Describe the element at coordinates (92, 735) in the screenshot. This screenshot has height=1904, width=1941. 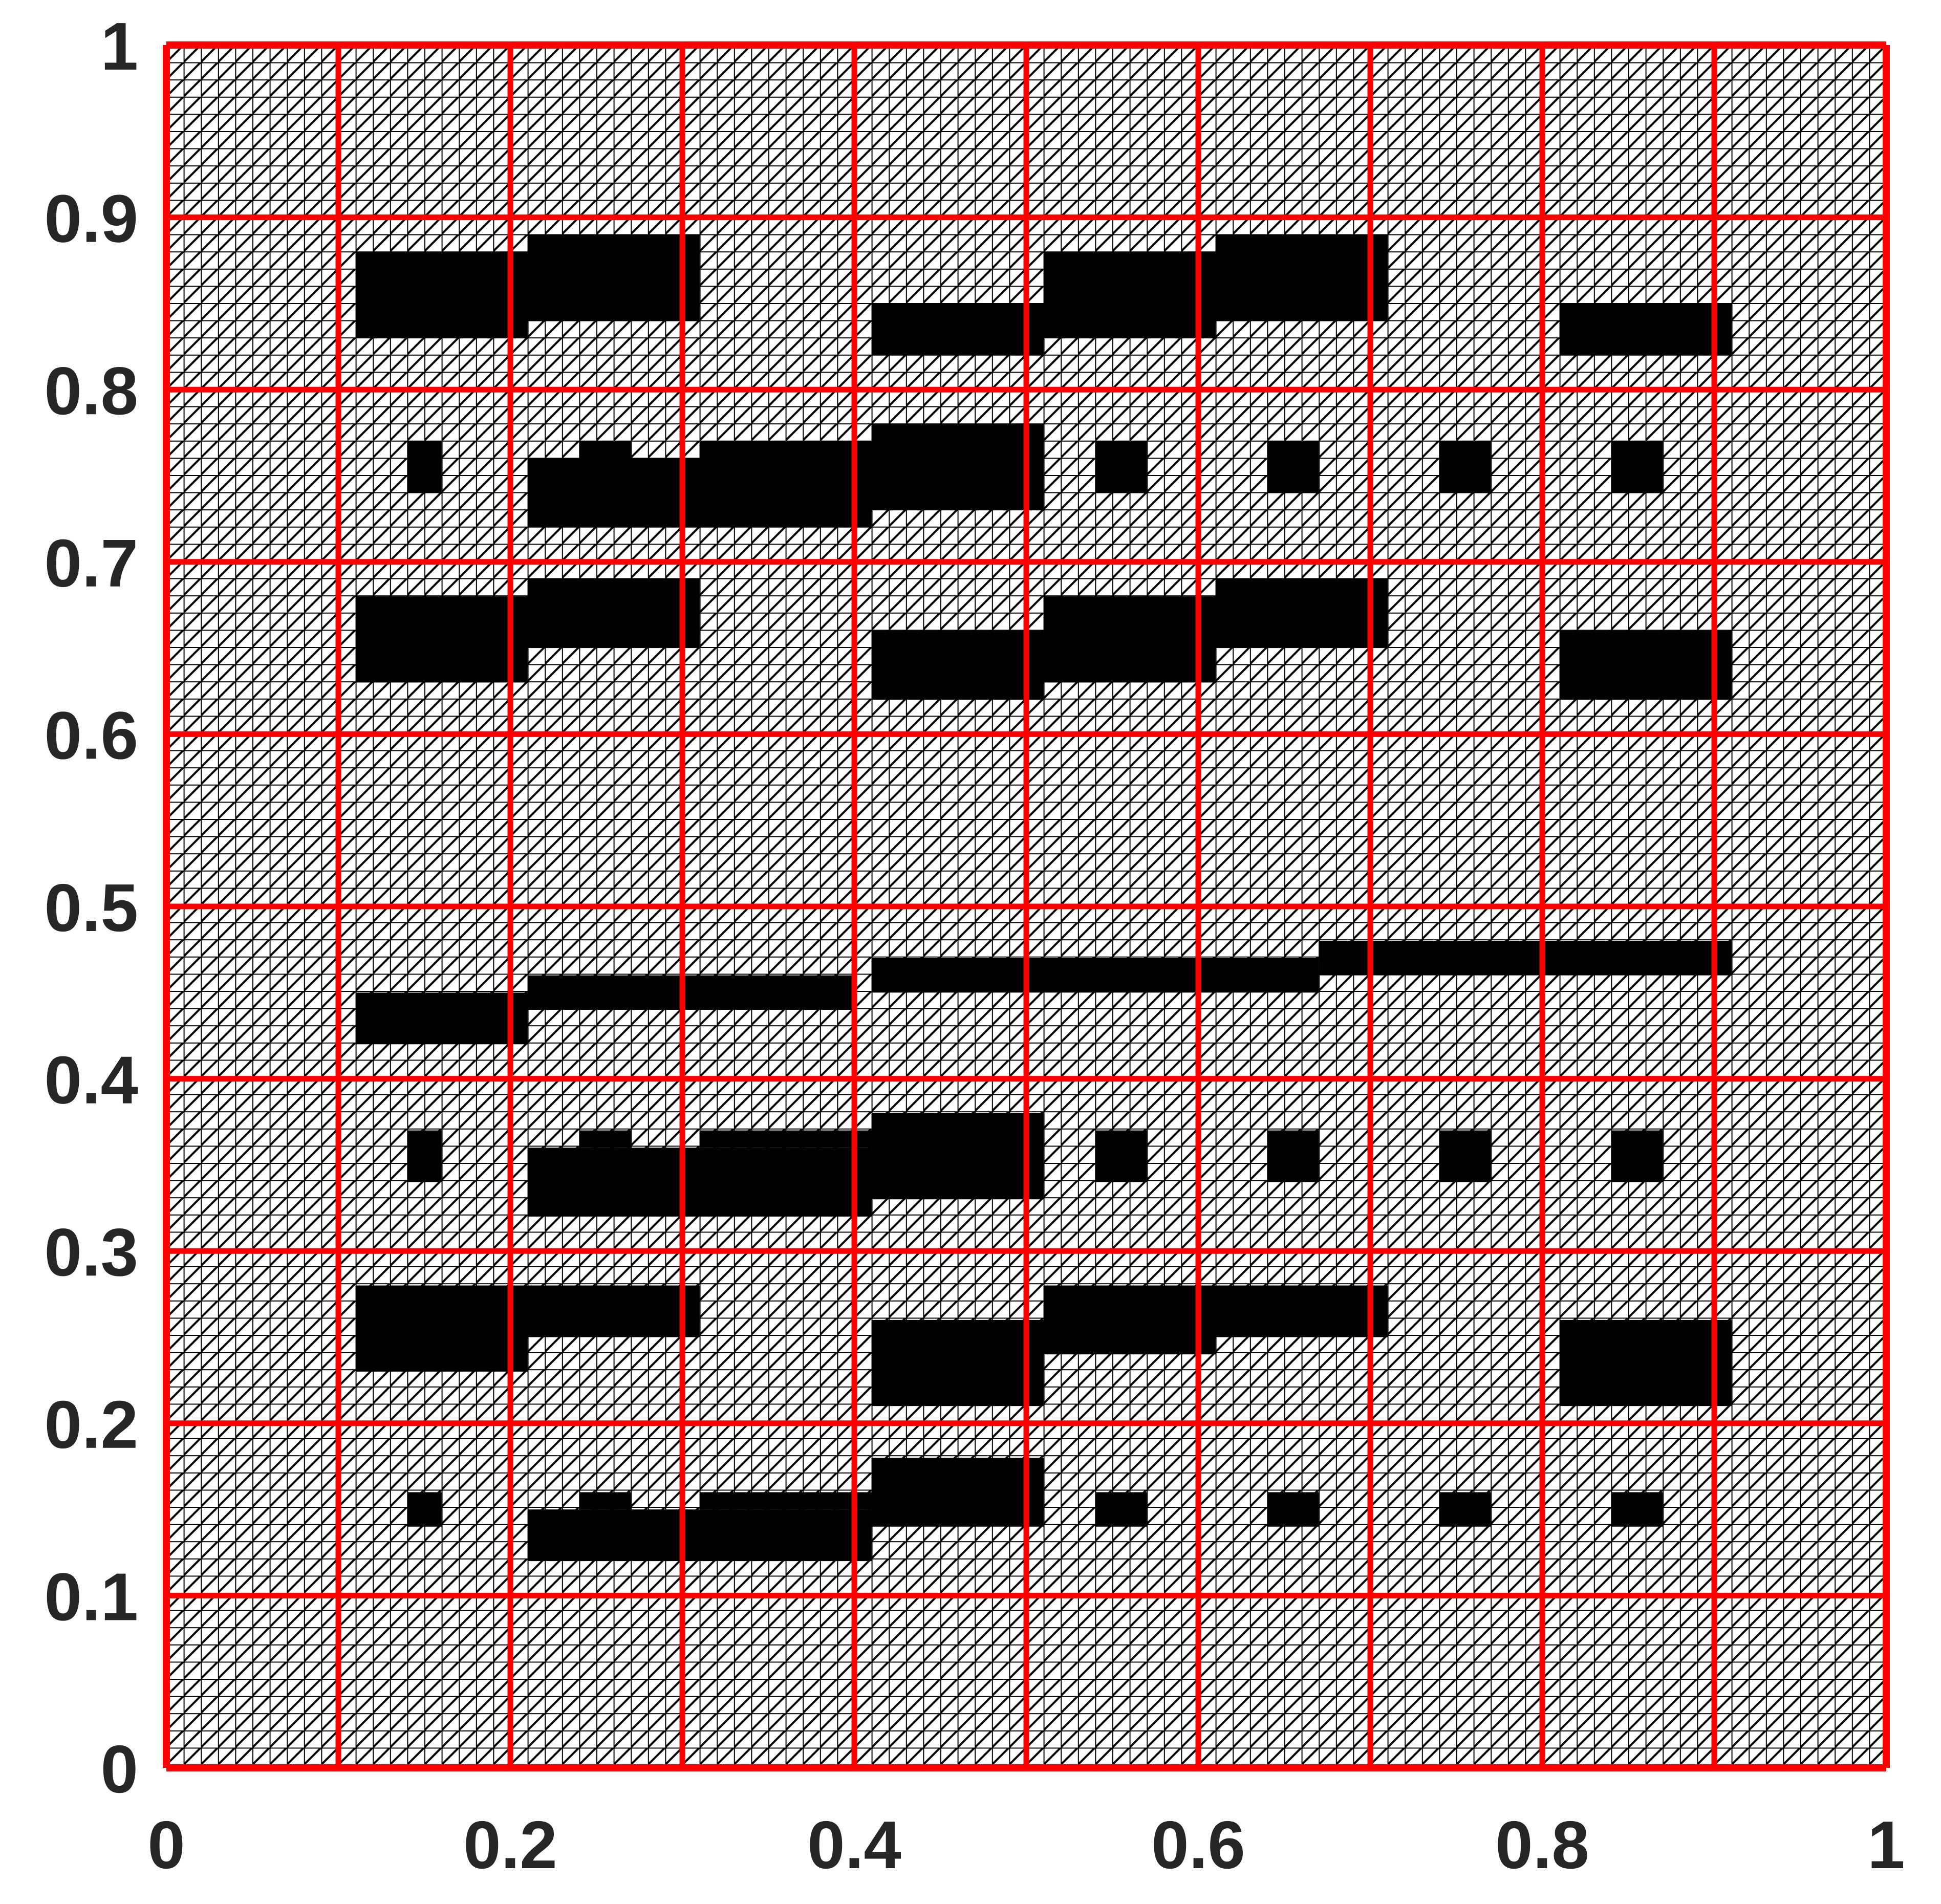
I see `y-tick-label: 0.6` at that location.